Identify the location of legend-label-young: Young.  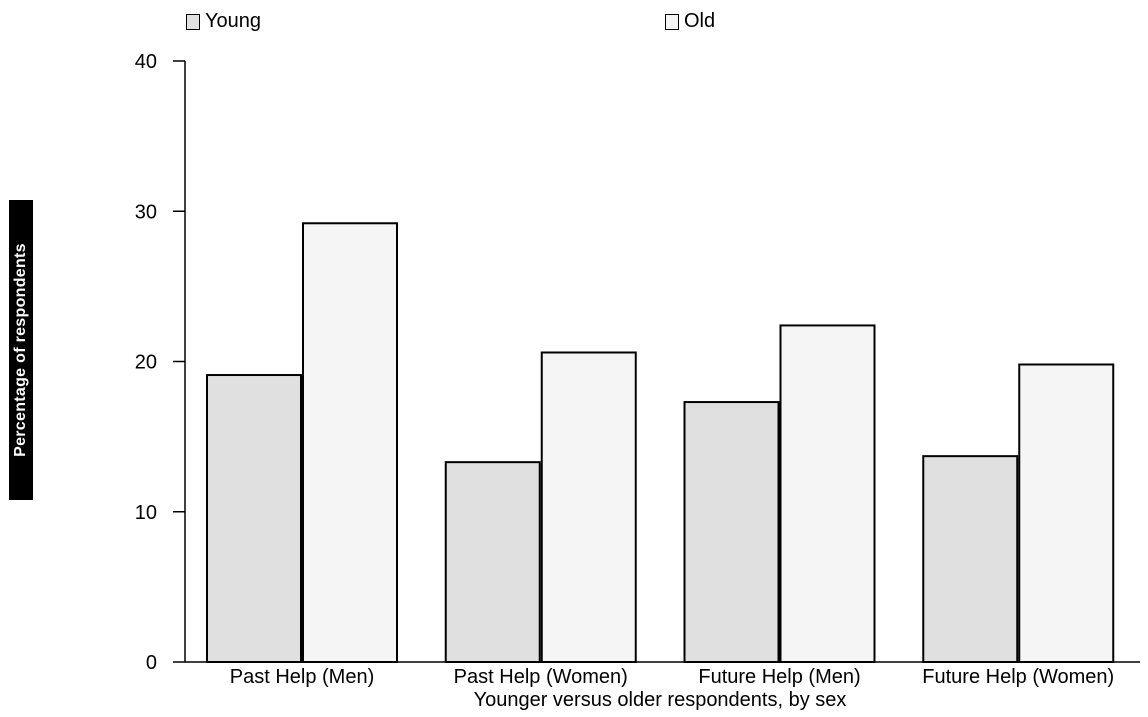
(233, 21).